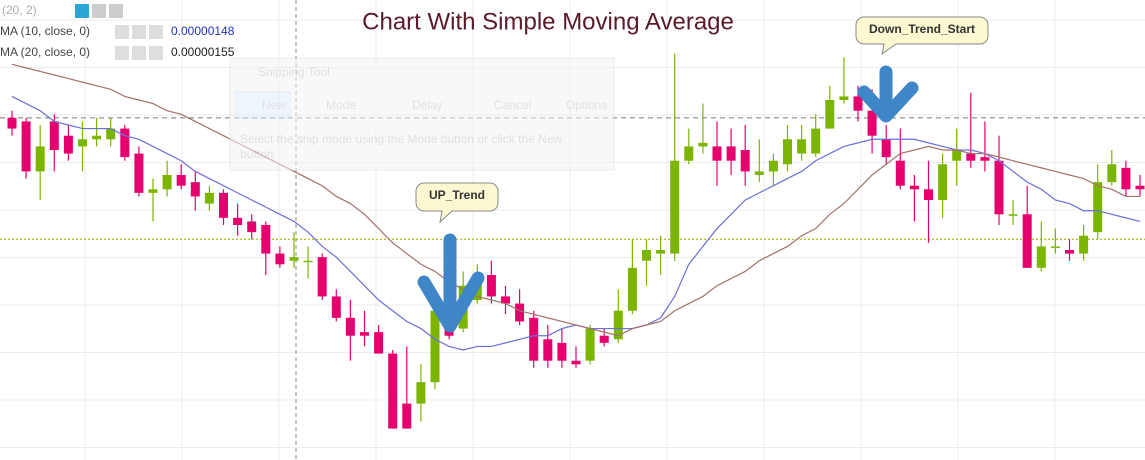 The image size is (1145, 460). Describe the element at coordinates (512, 105) in the screenshot. I see `overlay-button: Cancel` at that location.